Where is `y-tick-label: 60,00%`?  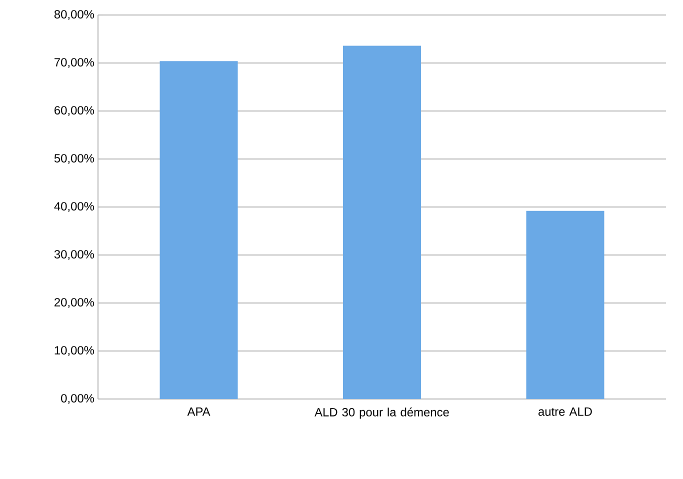
y-tick-label: 60,00% is located at coordinates (74, 111).